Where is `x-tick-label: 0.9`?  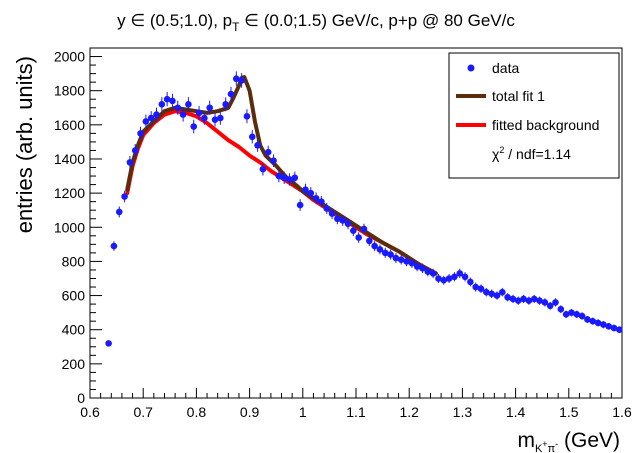
x-tick-label: 0.9 is located at coordinates (250, 412).